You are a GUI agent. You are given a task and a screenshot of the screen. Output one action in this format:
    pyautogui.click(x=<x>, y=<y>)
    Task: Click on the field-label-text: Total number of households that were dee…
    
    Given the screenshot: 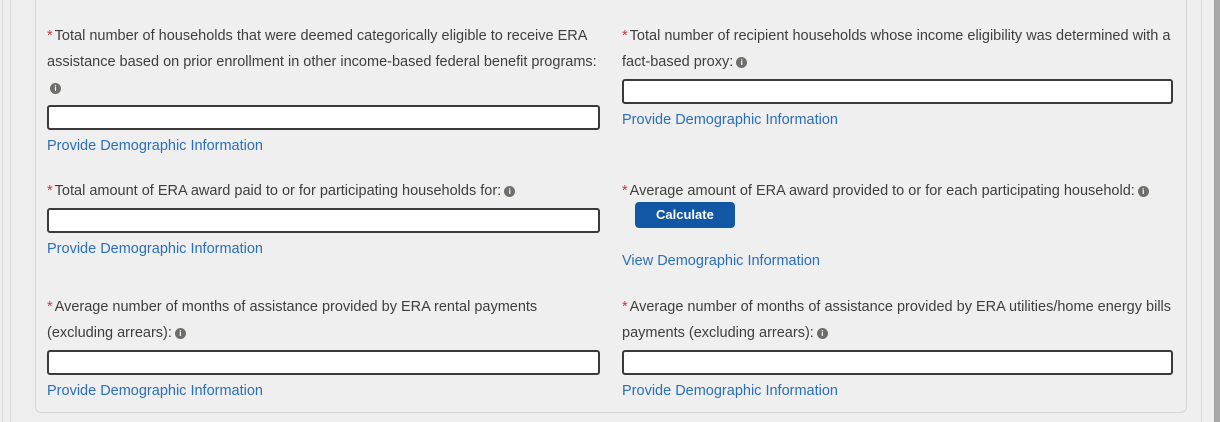 What is the action you would take?
    pyautogui.click(x=322, y=49)
    